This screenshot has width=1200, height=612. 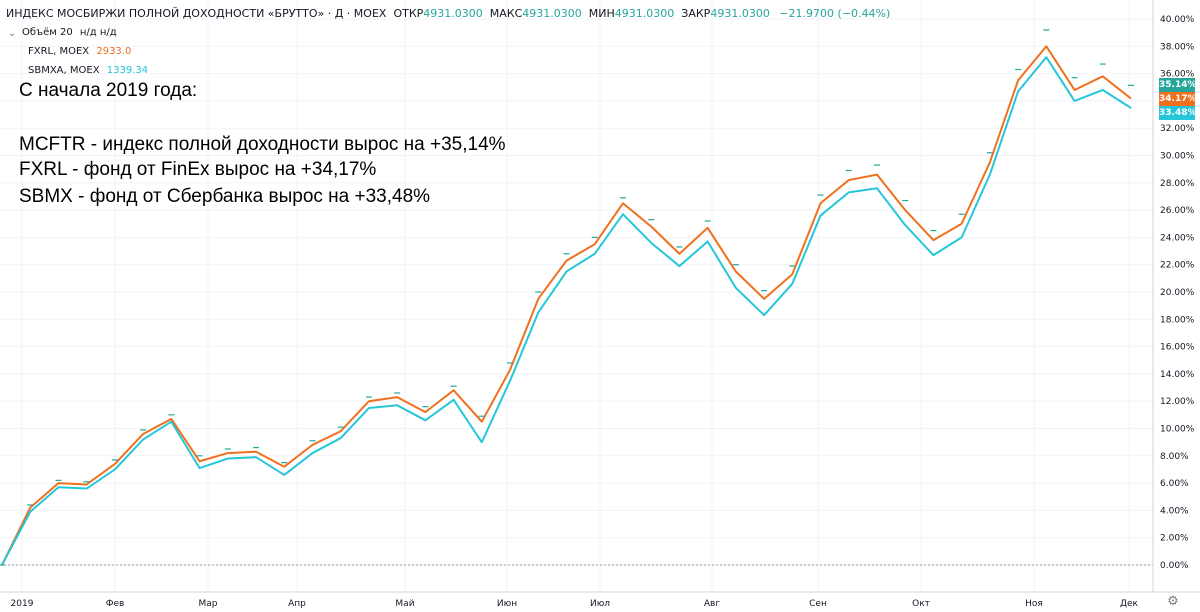 I want to click on x-tick-label: Июл, so click(x=600, y=604).